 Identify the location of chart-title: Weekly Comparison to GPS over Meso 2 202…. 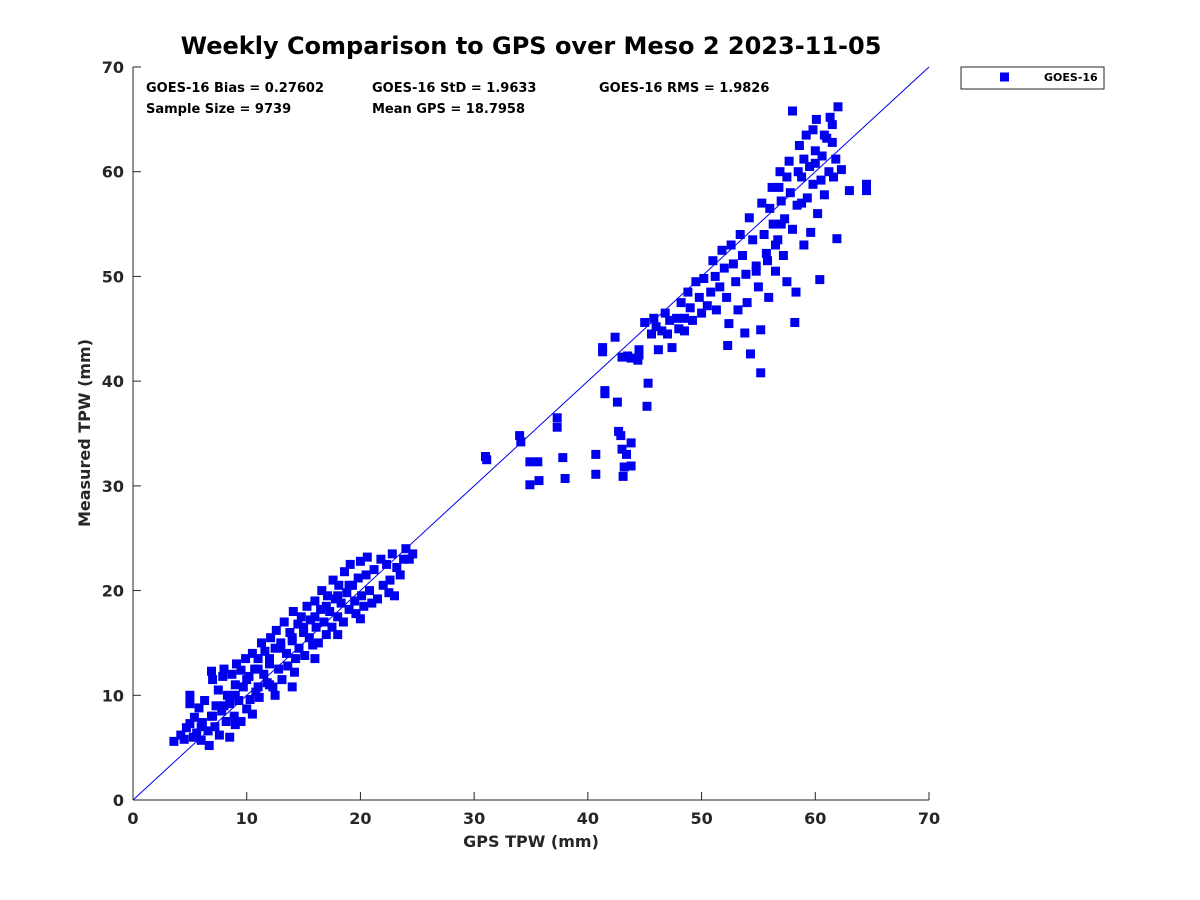
(531, 46).